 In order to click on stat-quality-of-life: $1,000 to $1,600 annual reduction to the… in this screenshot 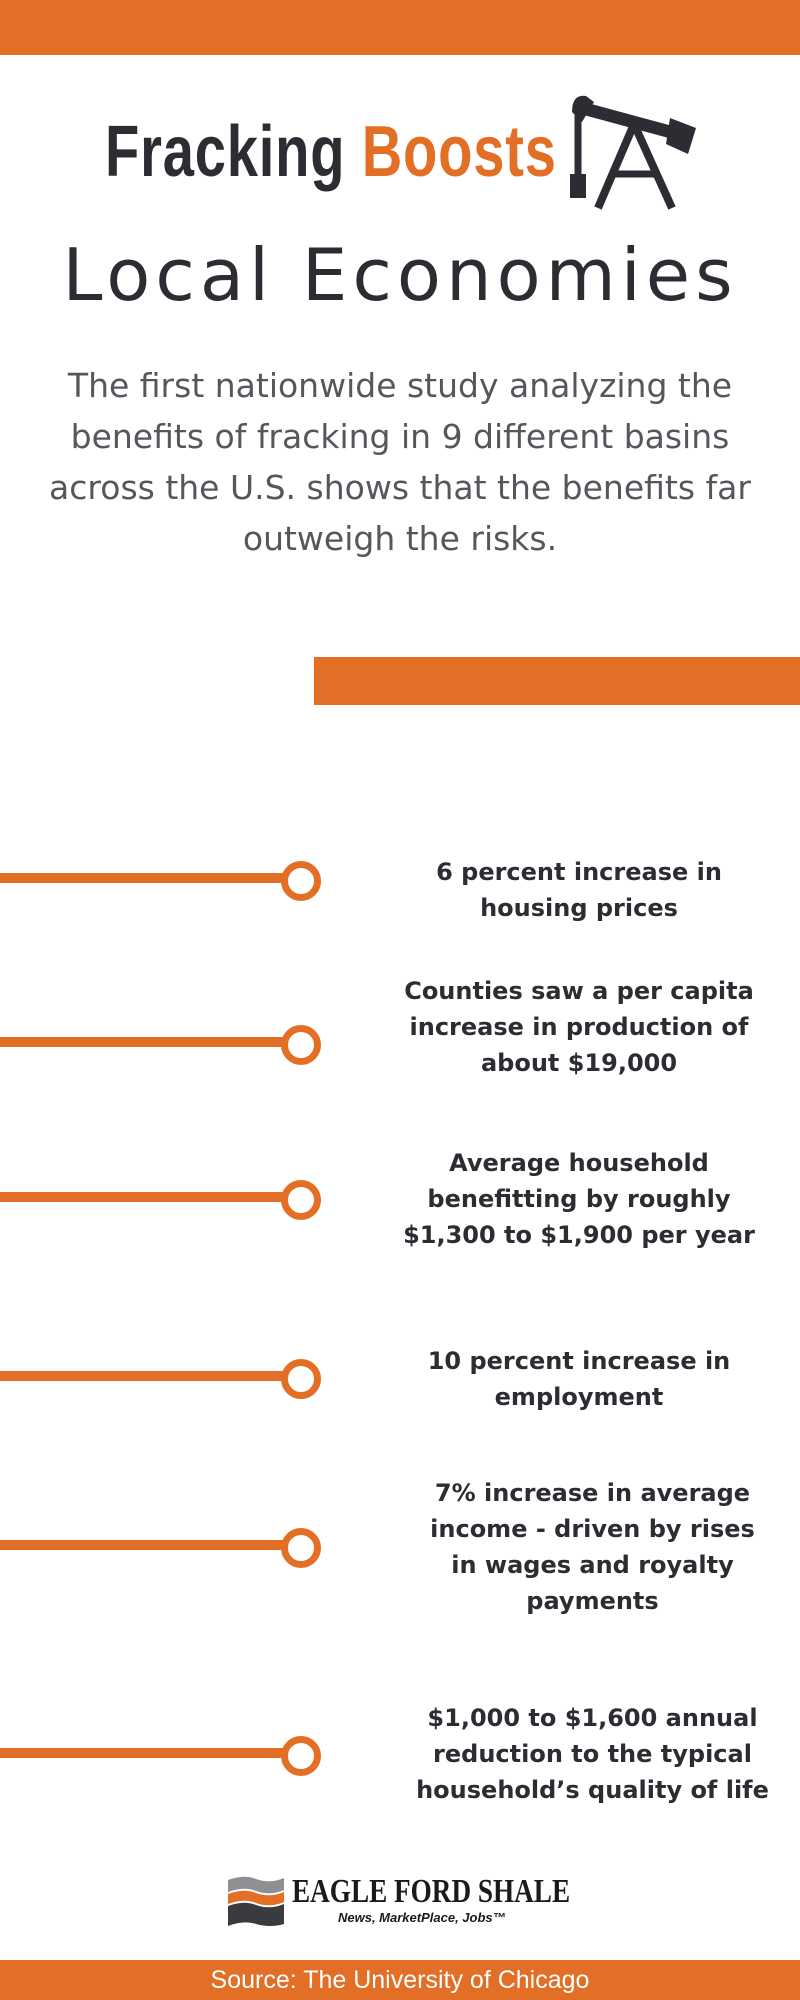, I will do `click(592, 1754)`.